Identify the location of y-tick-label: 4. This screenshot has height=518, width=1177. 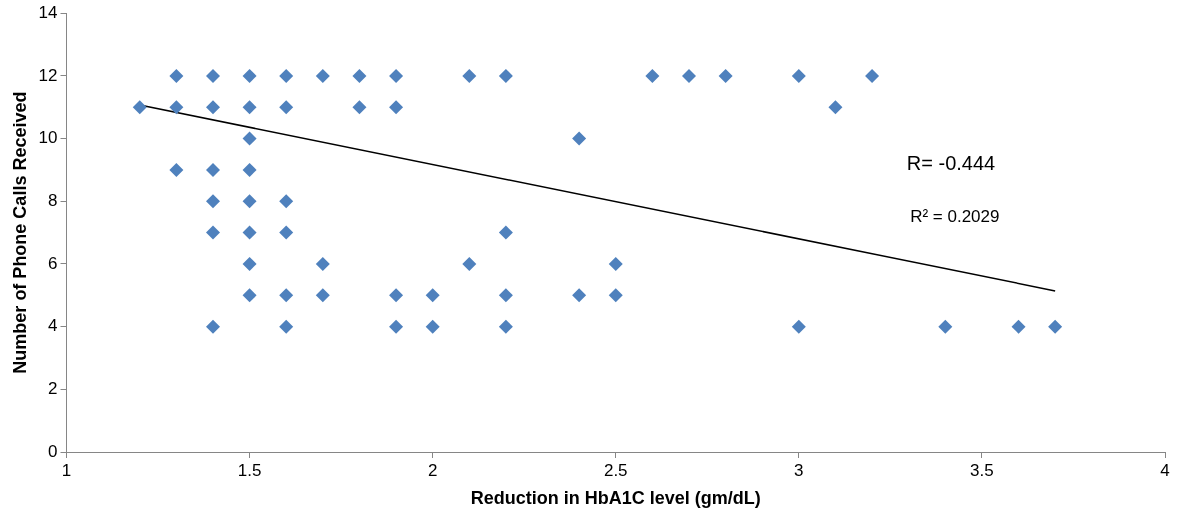
(53, 326).